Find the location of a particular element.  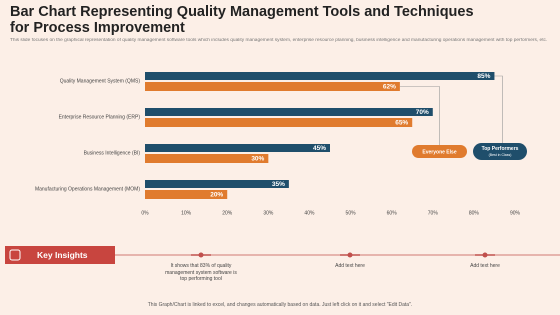

legend-label: Everyone Else is located at coordinates (439, 152).